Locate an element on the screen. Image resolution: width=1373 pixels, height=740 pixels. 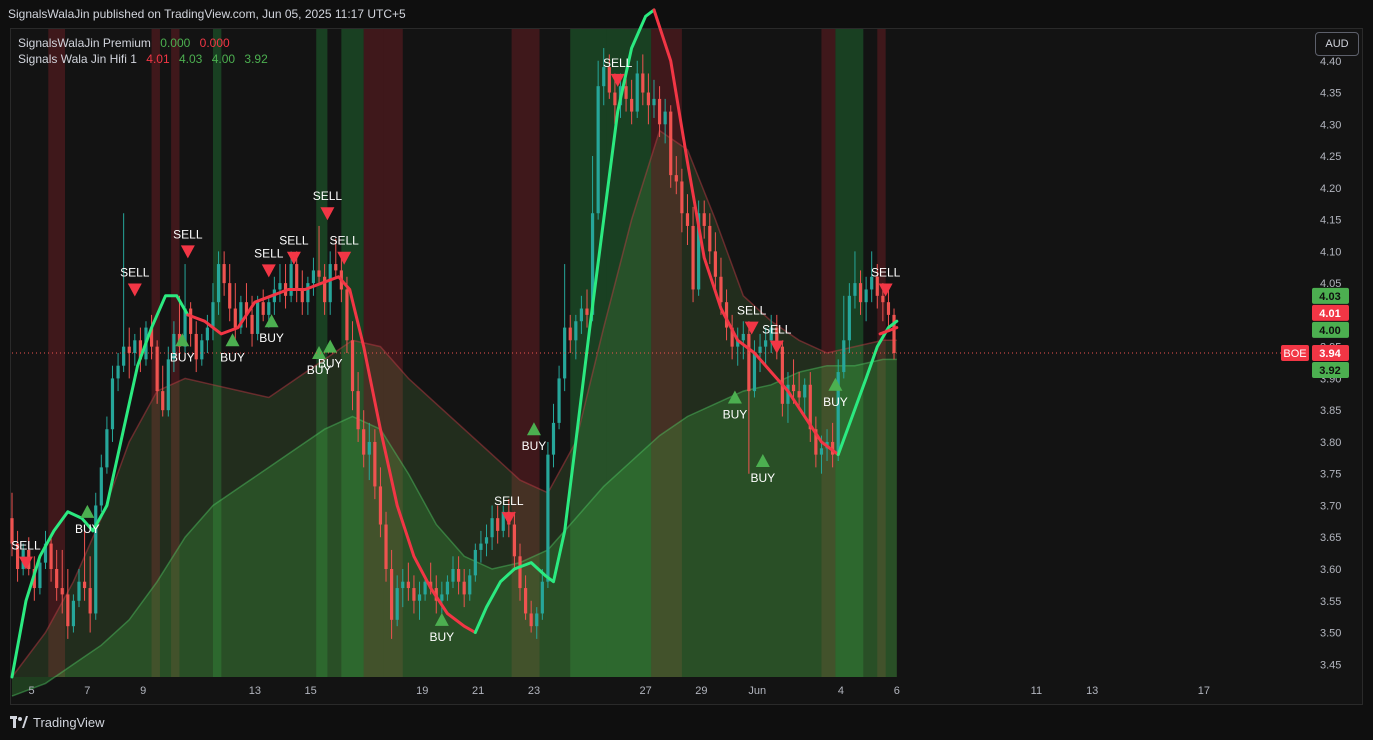
legend-value: 0.000 is located at coordinates (175, 43).